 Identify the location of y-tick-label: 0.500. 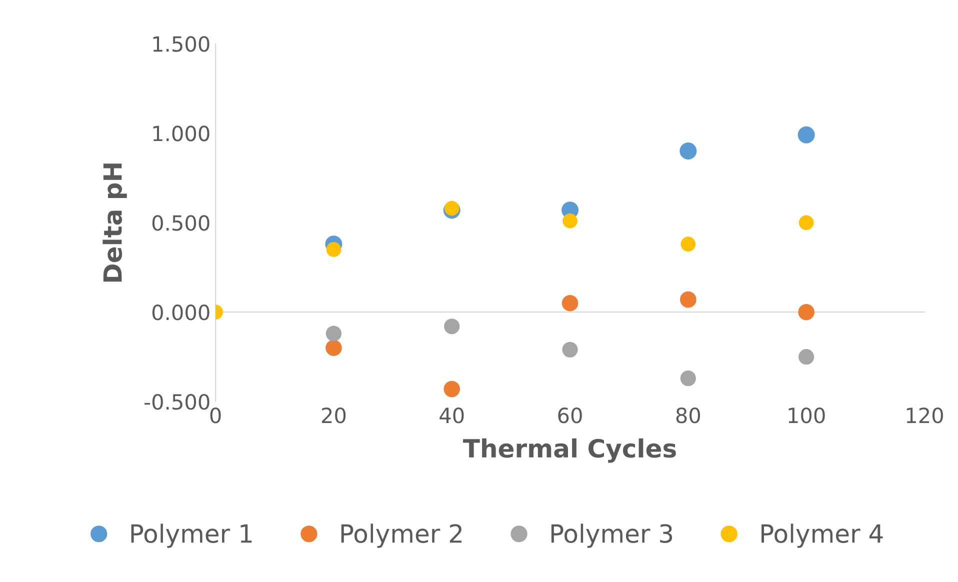
(181, 223).